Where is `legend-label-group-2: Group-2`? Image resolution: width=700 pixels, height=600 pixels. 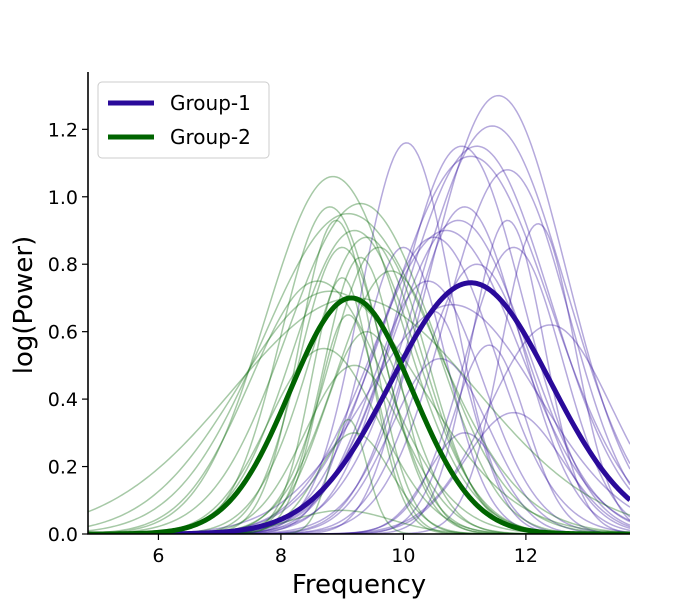 legend-label-group-2: Group-2 is located at coordinates (210, 137).